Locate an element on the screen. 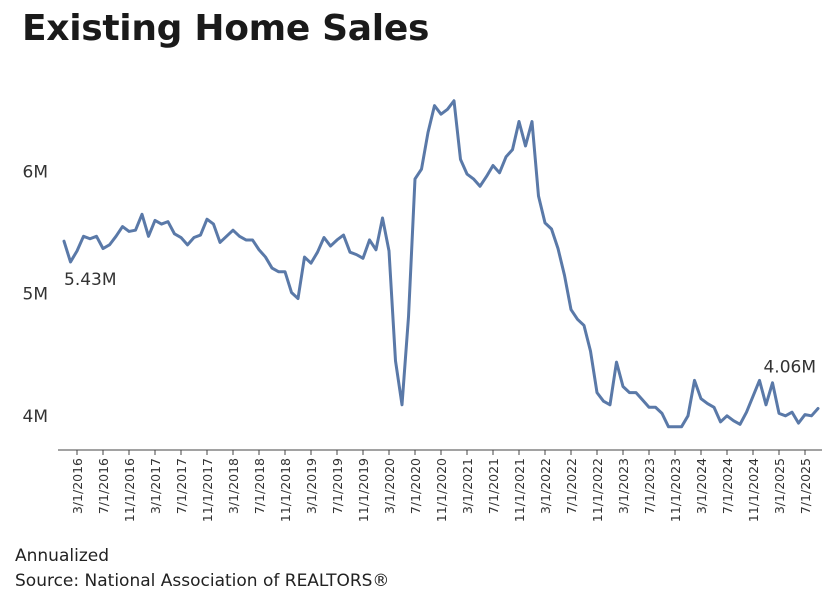 The height and width of the screenshot is (608, 834). y-tick-label: 4M is located at coordinates (35, 417).